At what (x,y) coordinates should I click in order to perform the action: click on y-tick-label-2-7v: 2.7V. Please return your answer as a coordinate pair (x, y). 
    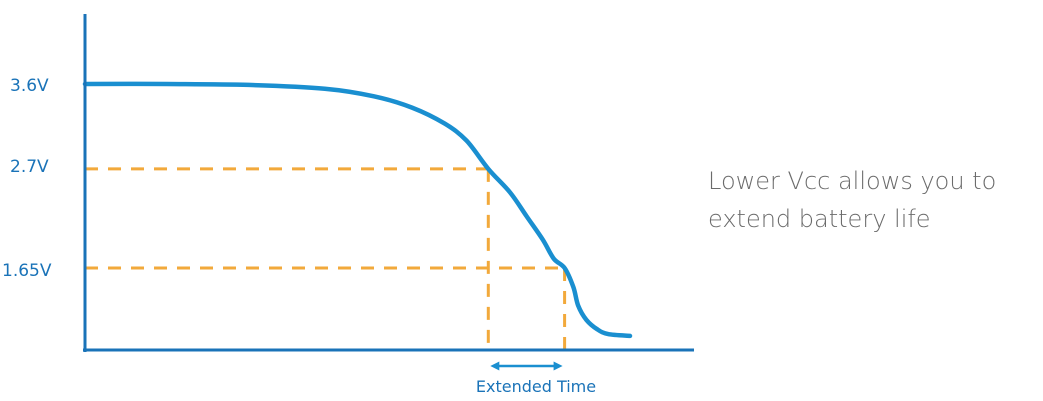
    Looking at the image, I should click on (29, 167).